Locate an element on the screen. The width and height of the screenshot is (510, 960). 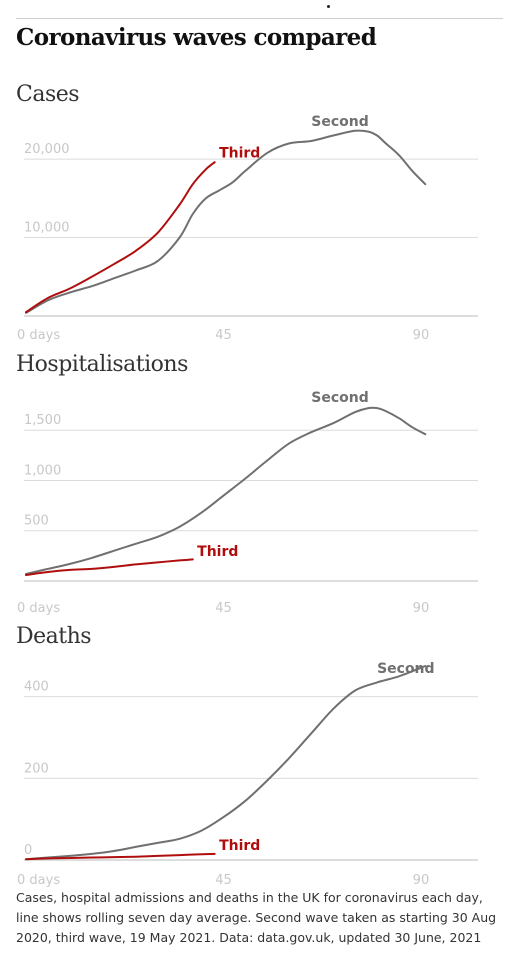
hospitalisations-series-label-third: Third is located at coordinates (217, 552).